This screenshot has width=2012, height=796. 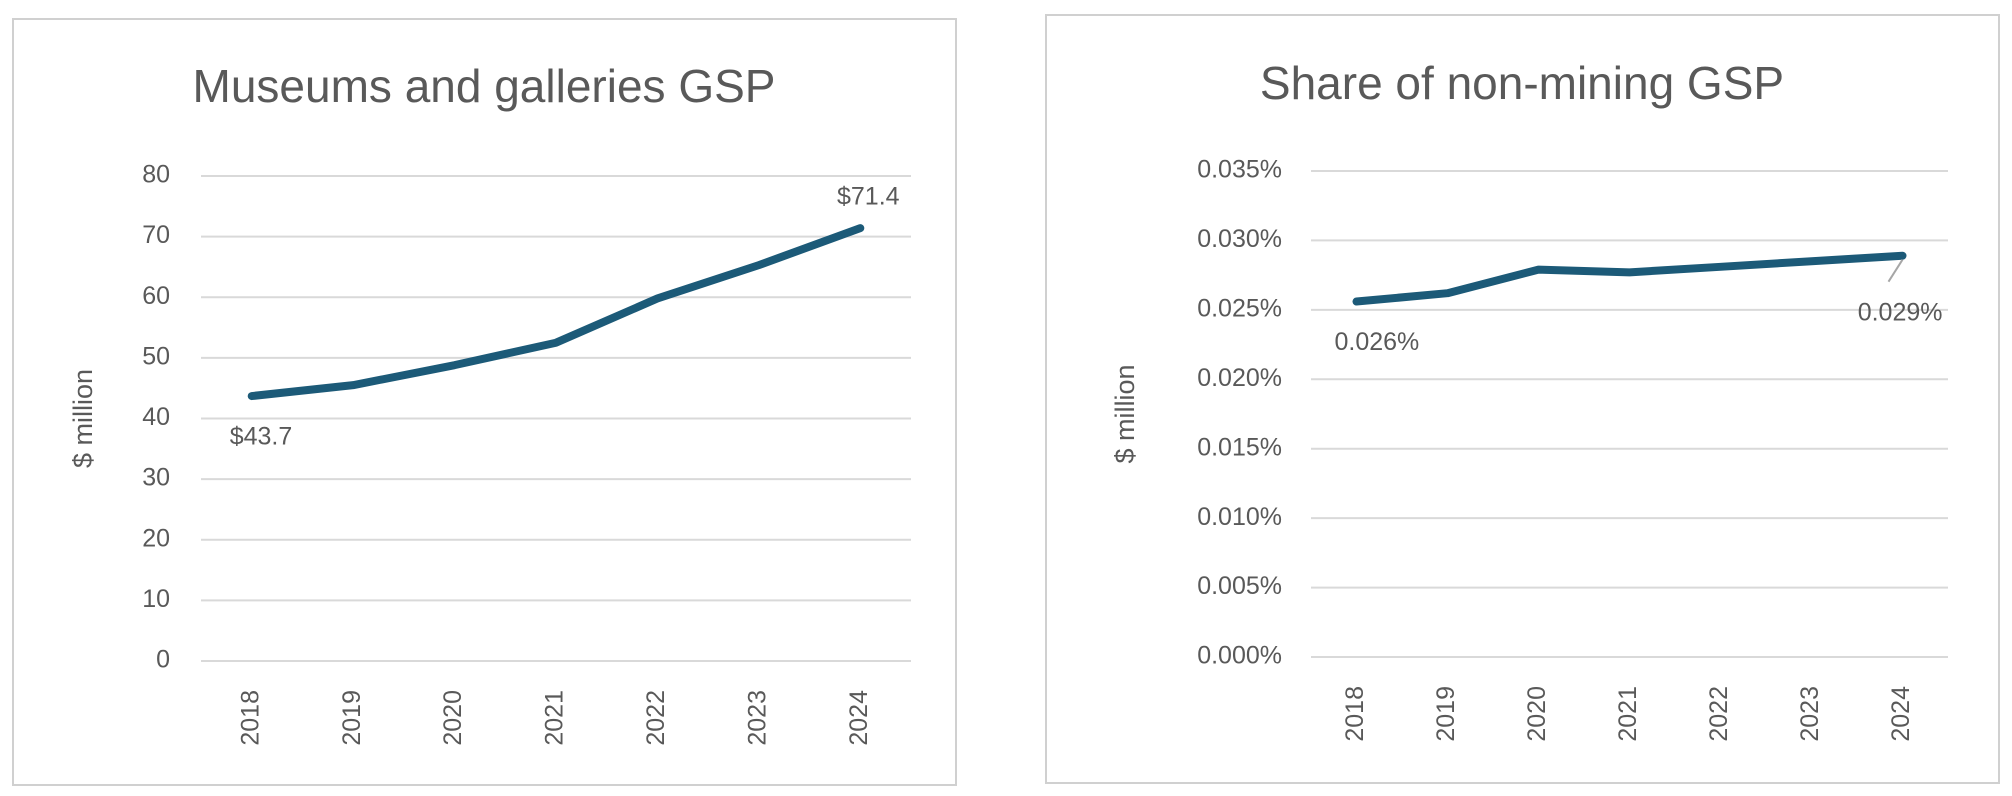 I want to click on y-tick-label: 80, so click(x=156, y=175).